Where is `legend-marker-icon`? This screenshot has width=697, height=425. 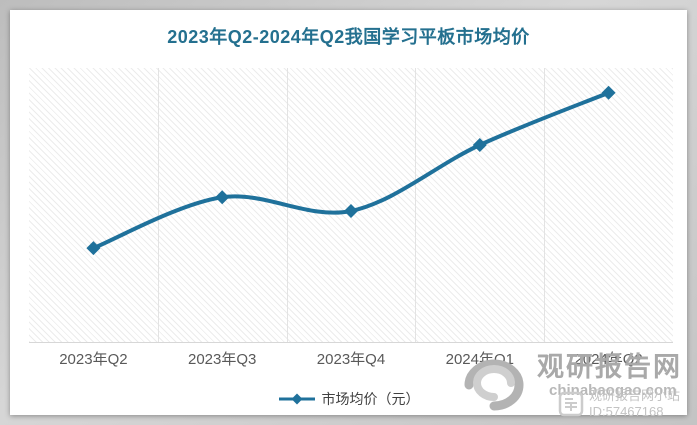
legend-marker-icon is located at coordinates (296, 399).